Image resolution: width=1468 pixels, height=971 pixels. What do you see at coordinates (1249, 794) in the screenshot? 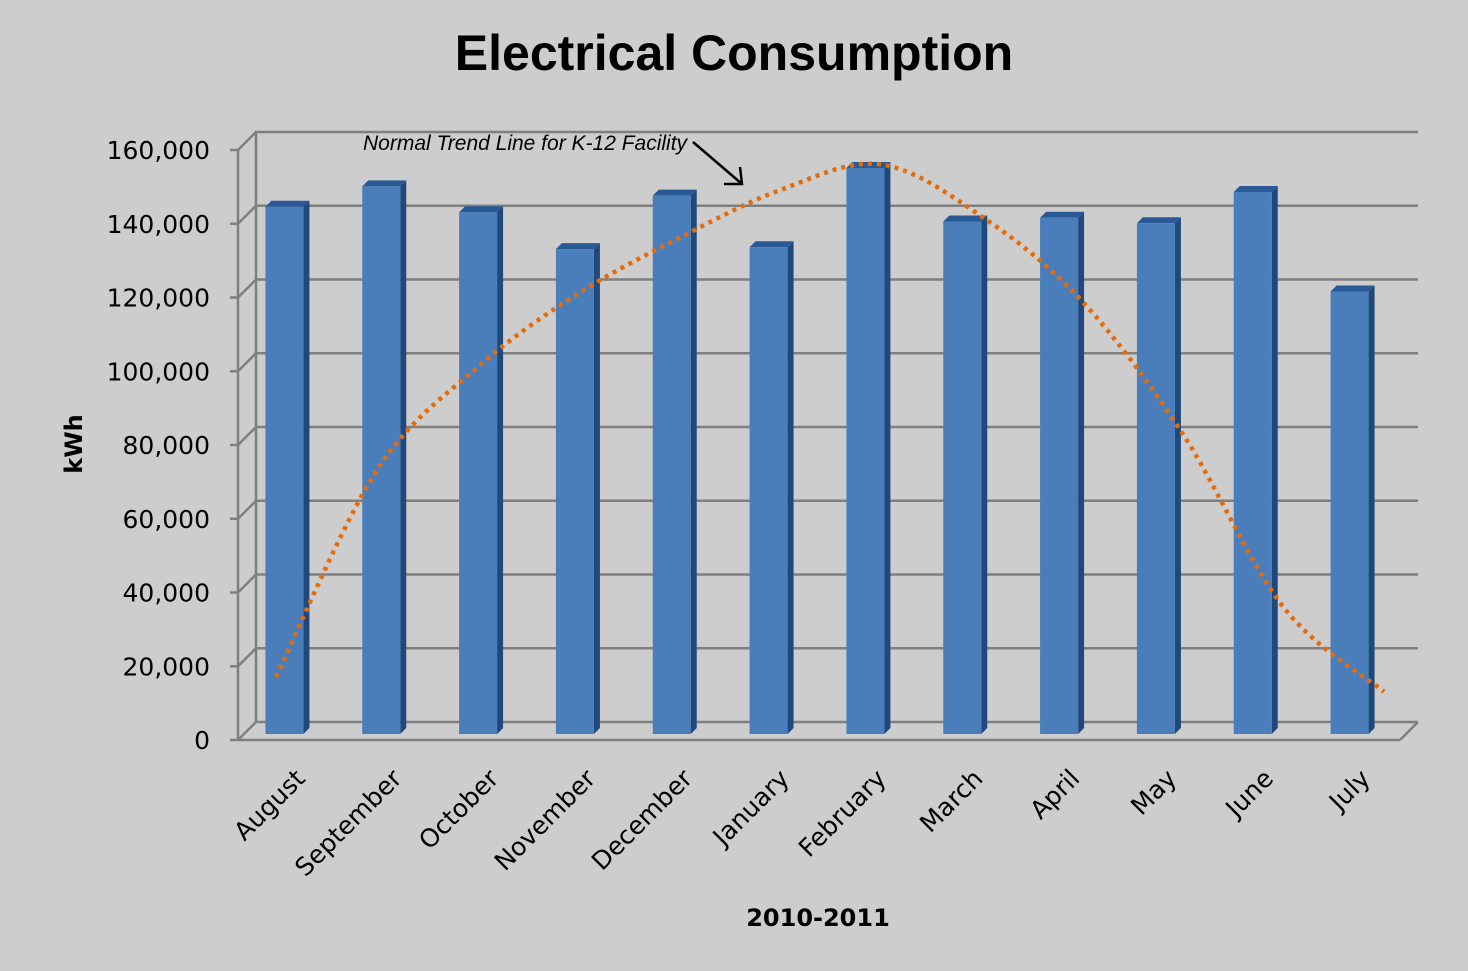
I see `x-tick-label: June` at bounding box center [1249, 794].